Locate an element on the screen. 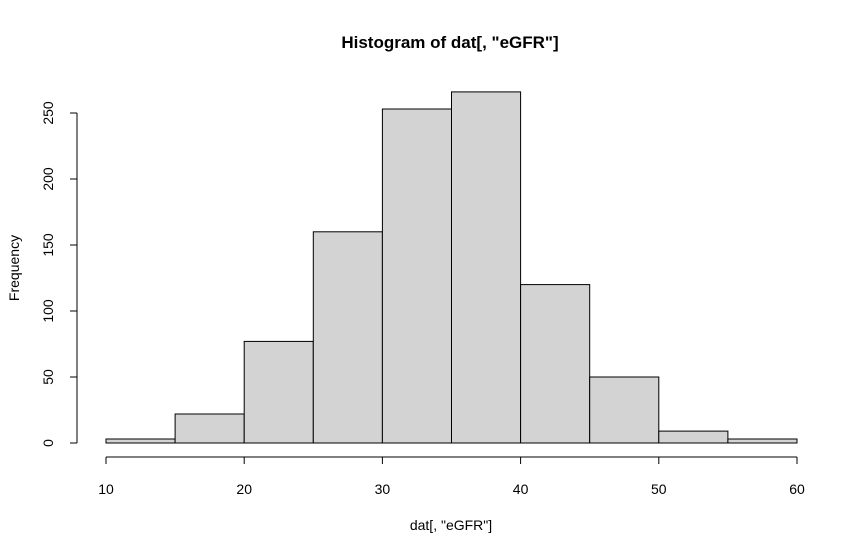 The image size is (865, 555). y-tick-label: 50 is located at coordinates (48, 377).